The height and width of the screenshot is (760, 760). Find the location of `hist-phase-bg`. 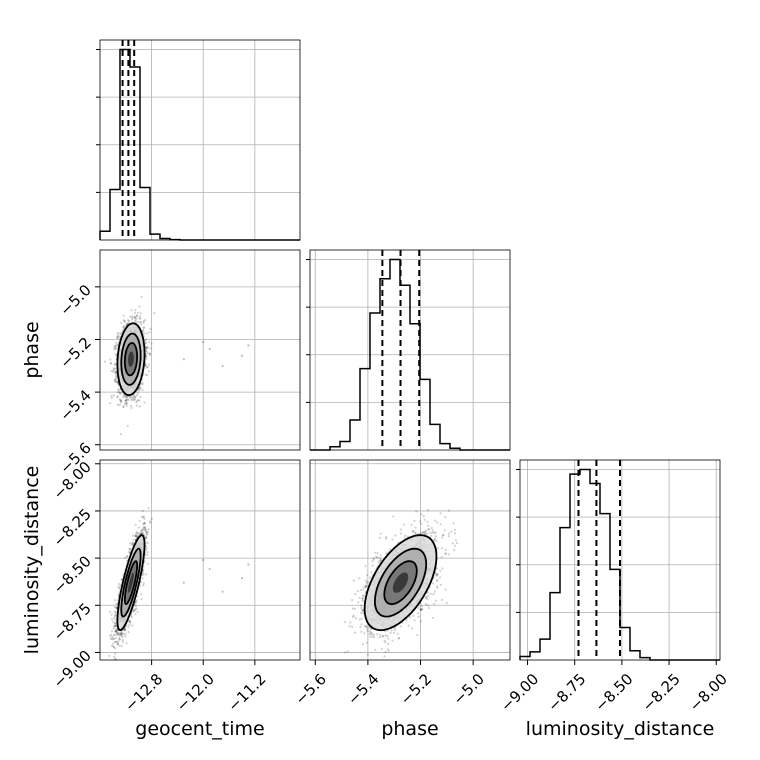

hist-phase-bg is located at coordinates (410, 350).